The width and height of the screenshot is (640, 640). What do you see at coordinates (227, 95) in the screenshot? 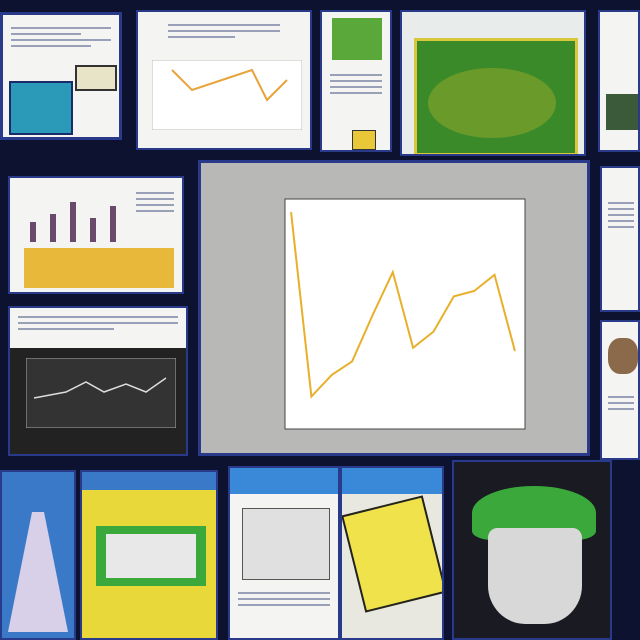
I see `mini-line-chart` at bounding box center [227, 95].